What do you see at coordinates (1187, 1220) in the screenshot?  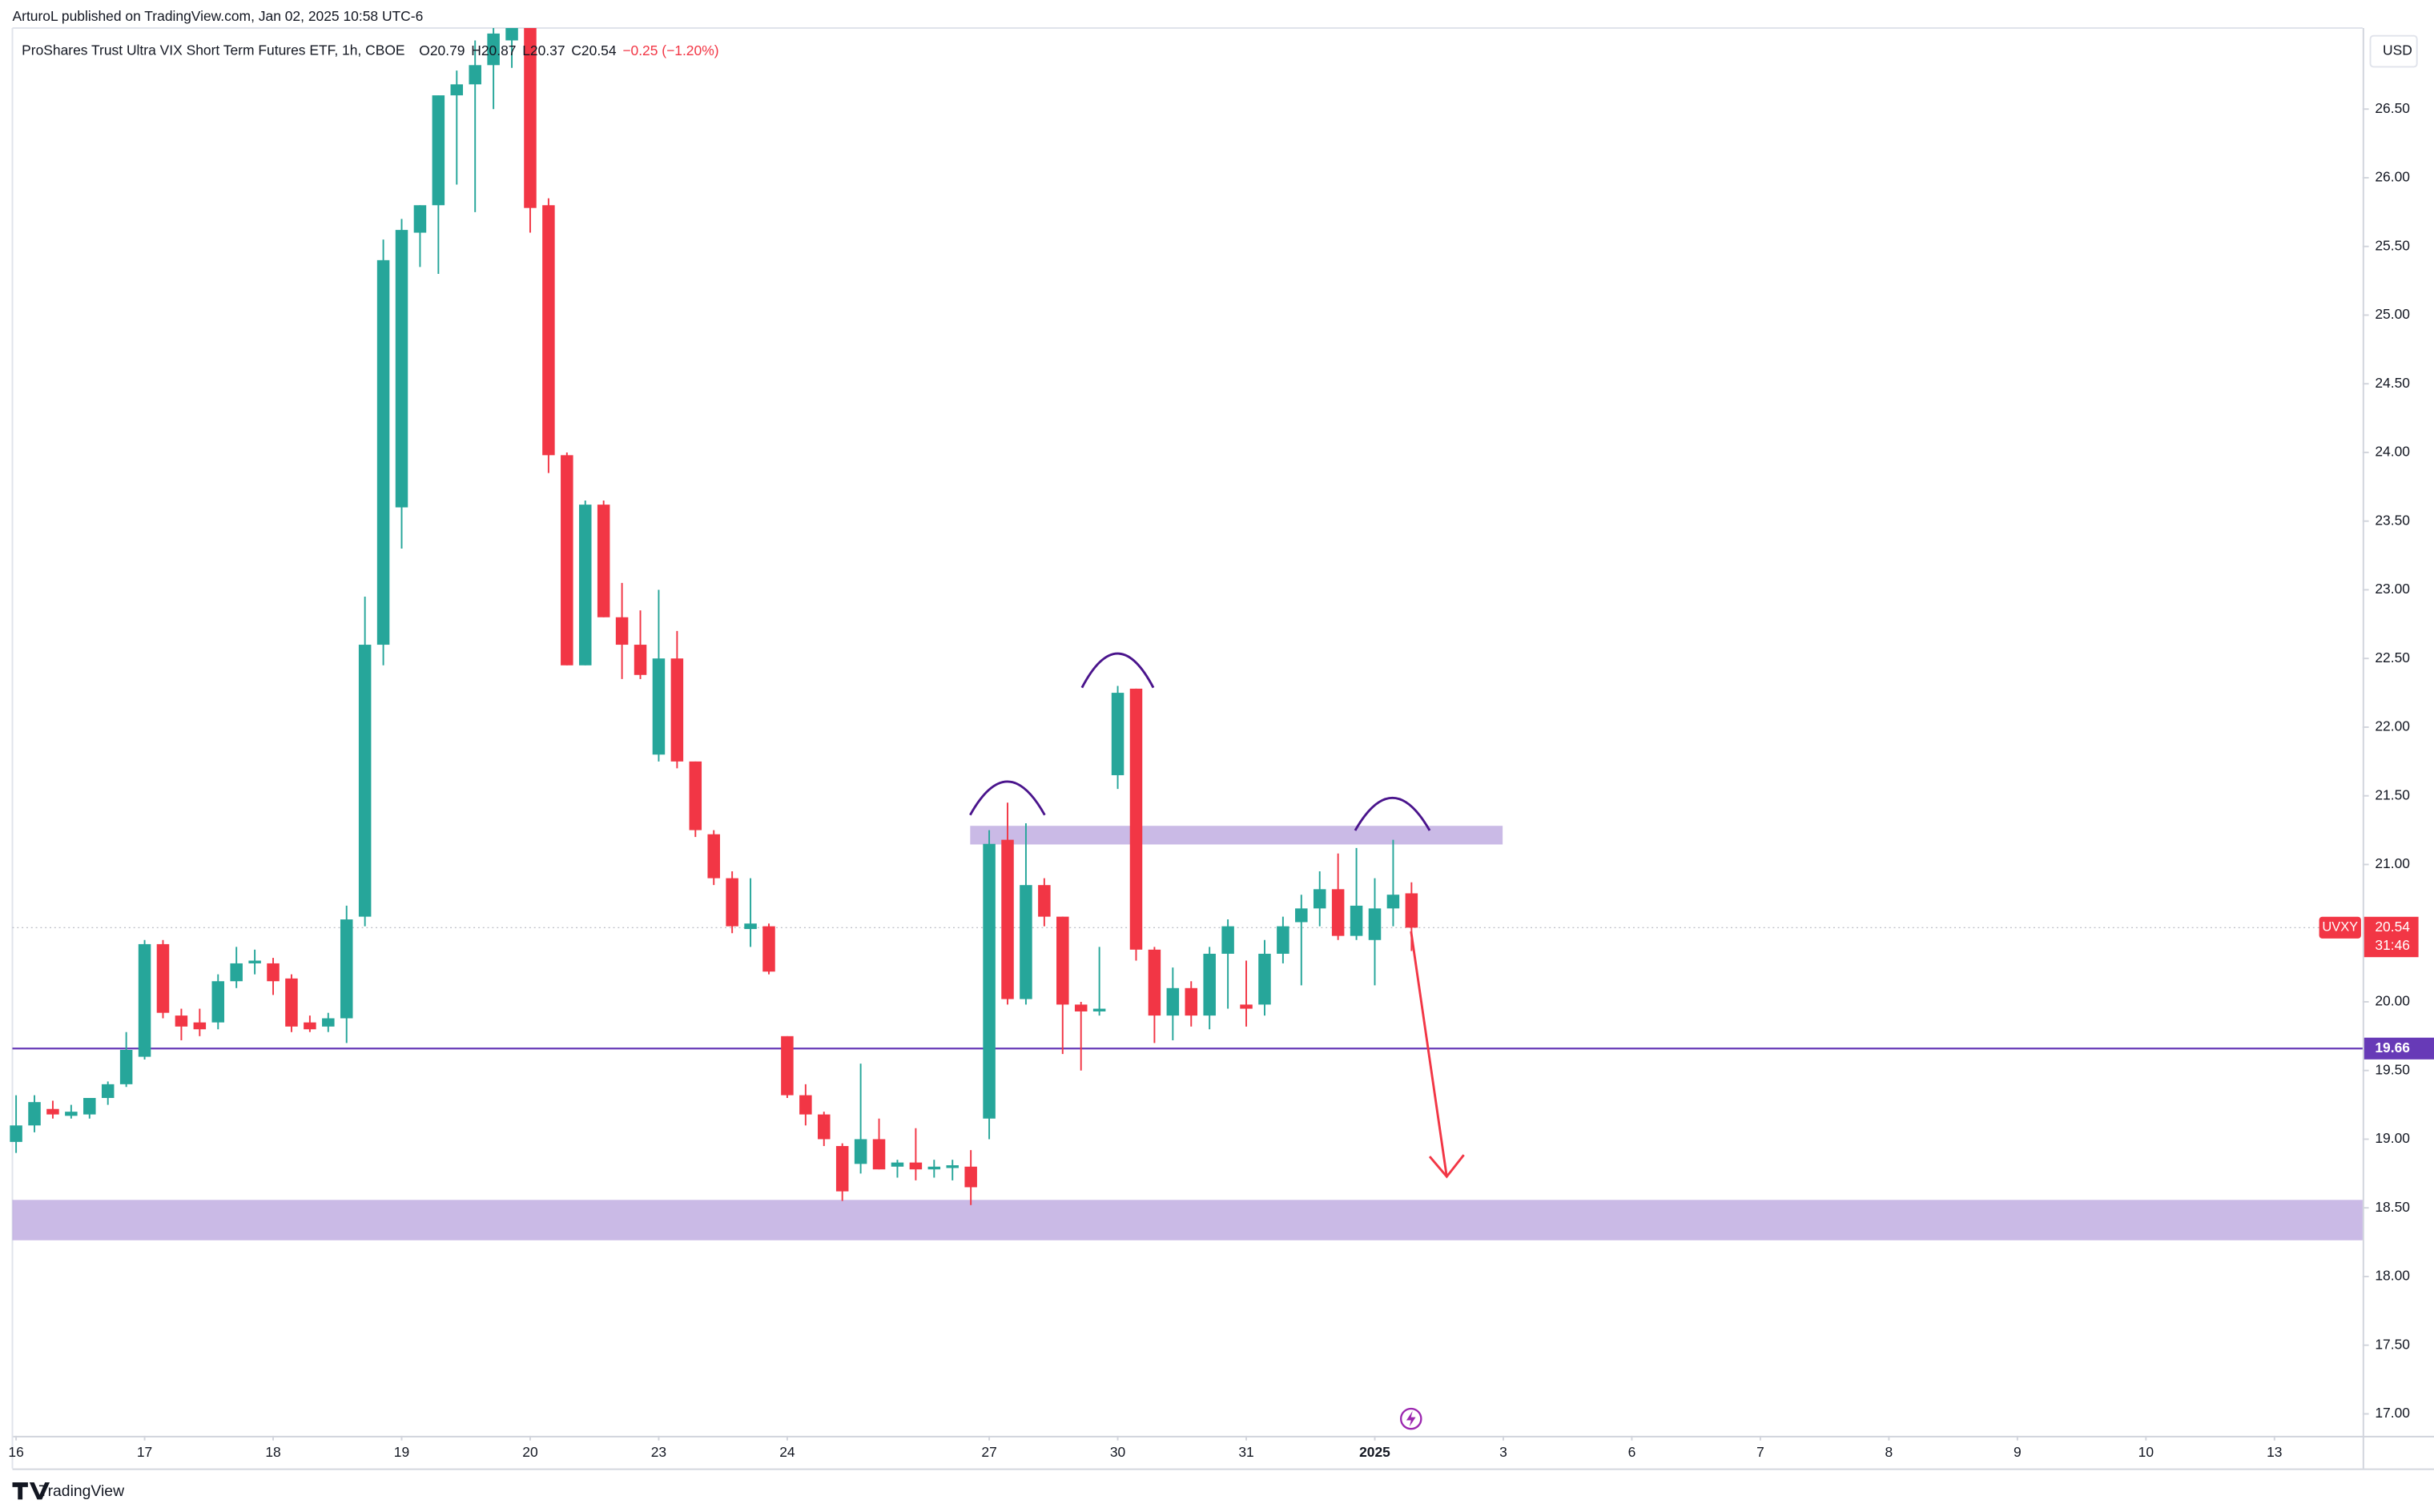 I see `support-zone` at bounding box center [1187, 1220].